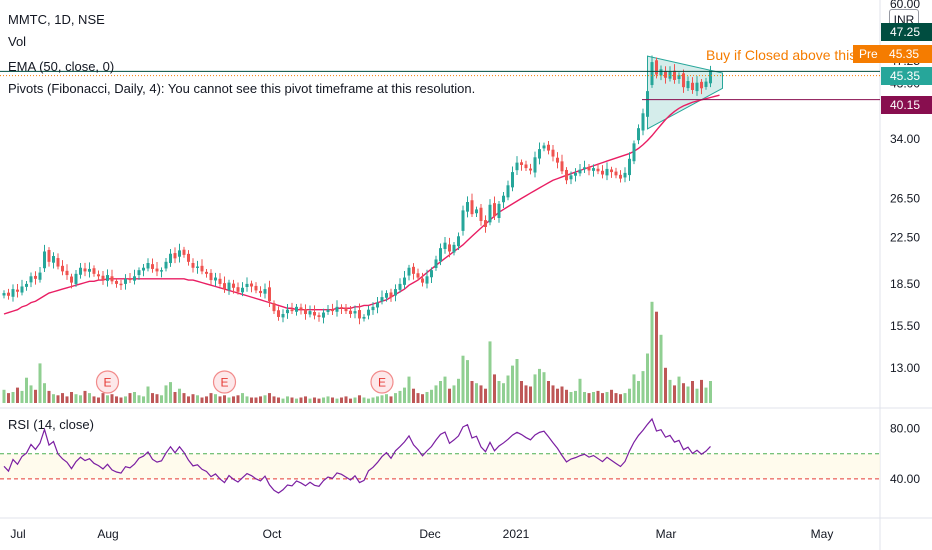 The image size is (932, 550). I want to click on earnings-circle, so click(107, 382).